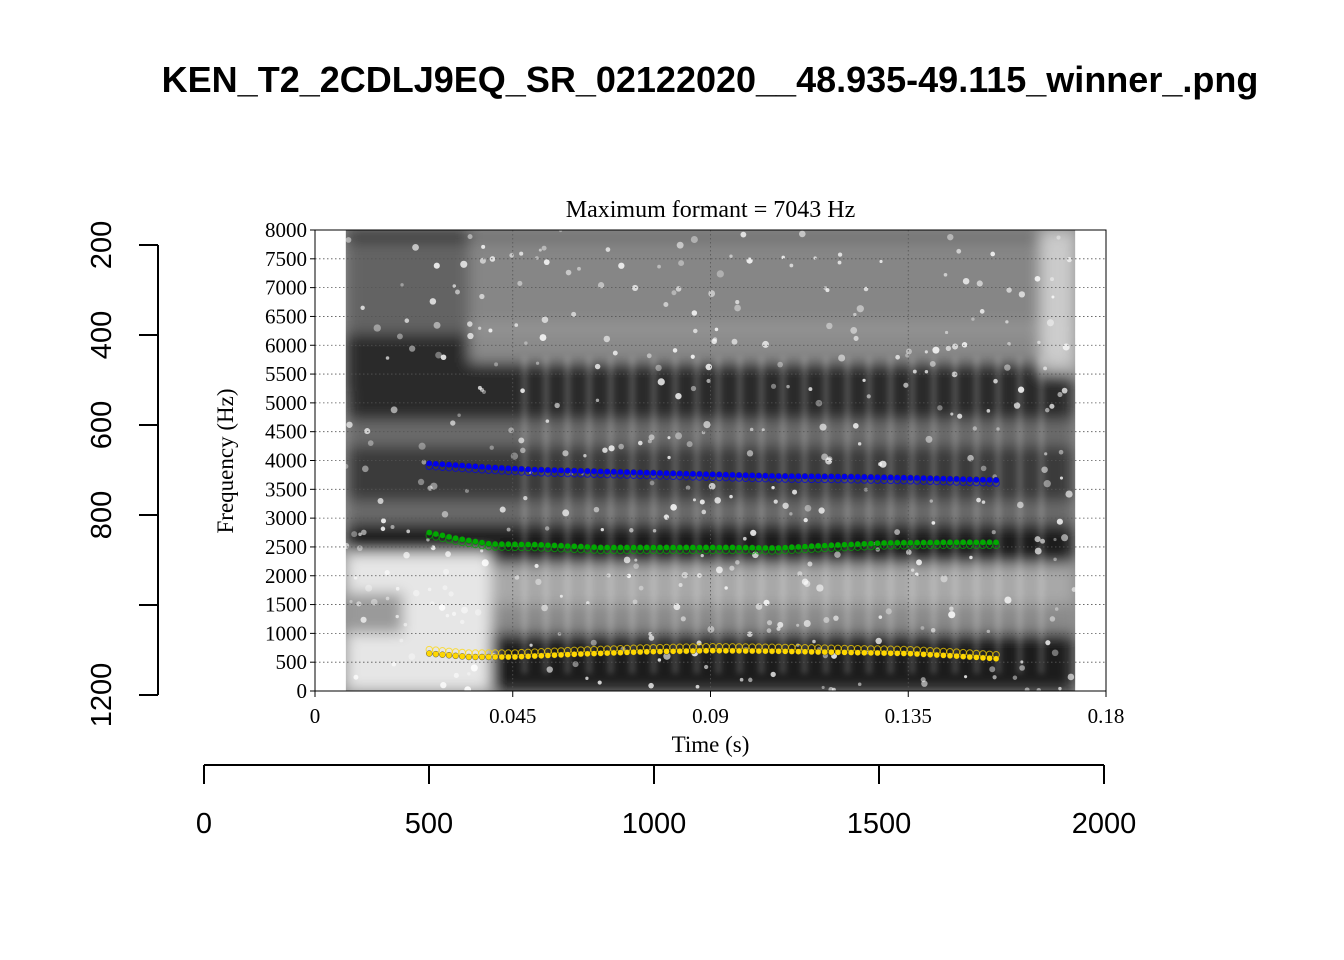  What do you see at coordinates (712, 652) in the screenshot?
I see `formant-track-f1` at bounding box center [712, 652].